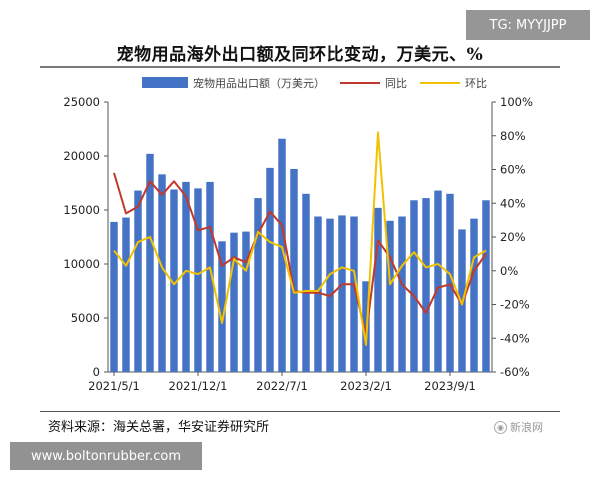  I want to click on x-tick-label: 2021/5/1, so click(114, 386).